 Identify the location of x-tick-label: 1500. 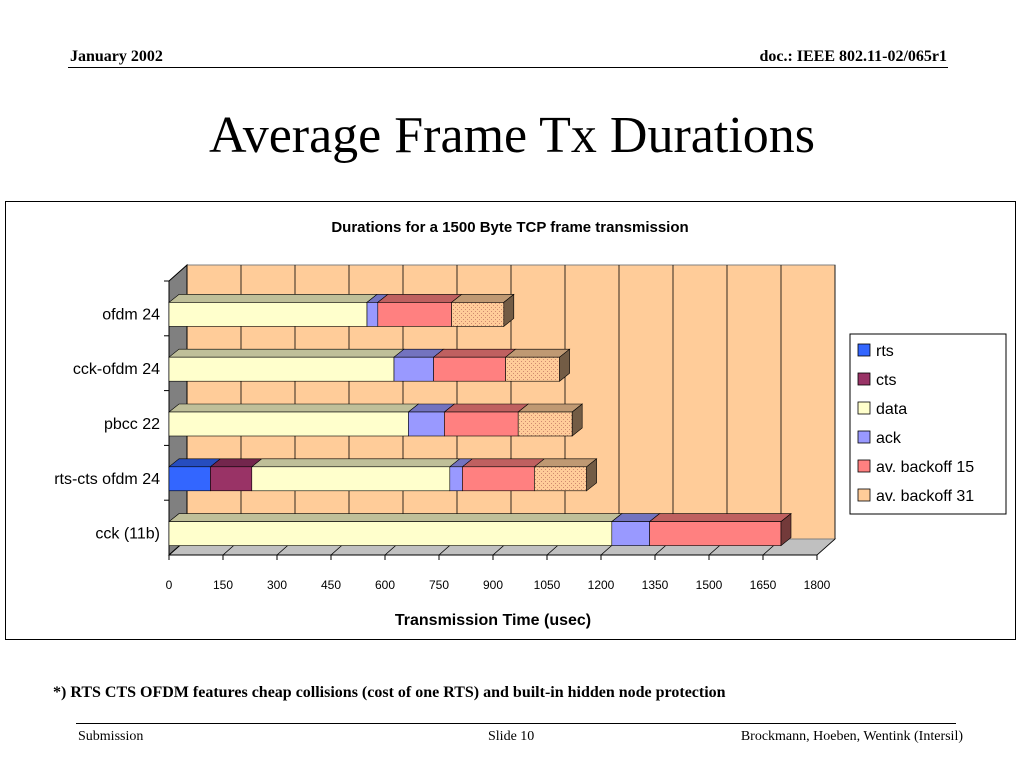
(709, 585).